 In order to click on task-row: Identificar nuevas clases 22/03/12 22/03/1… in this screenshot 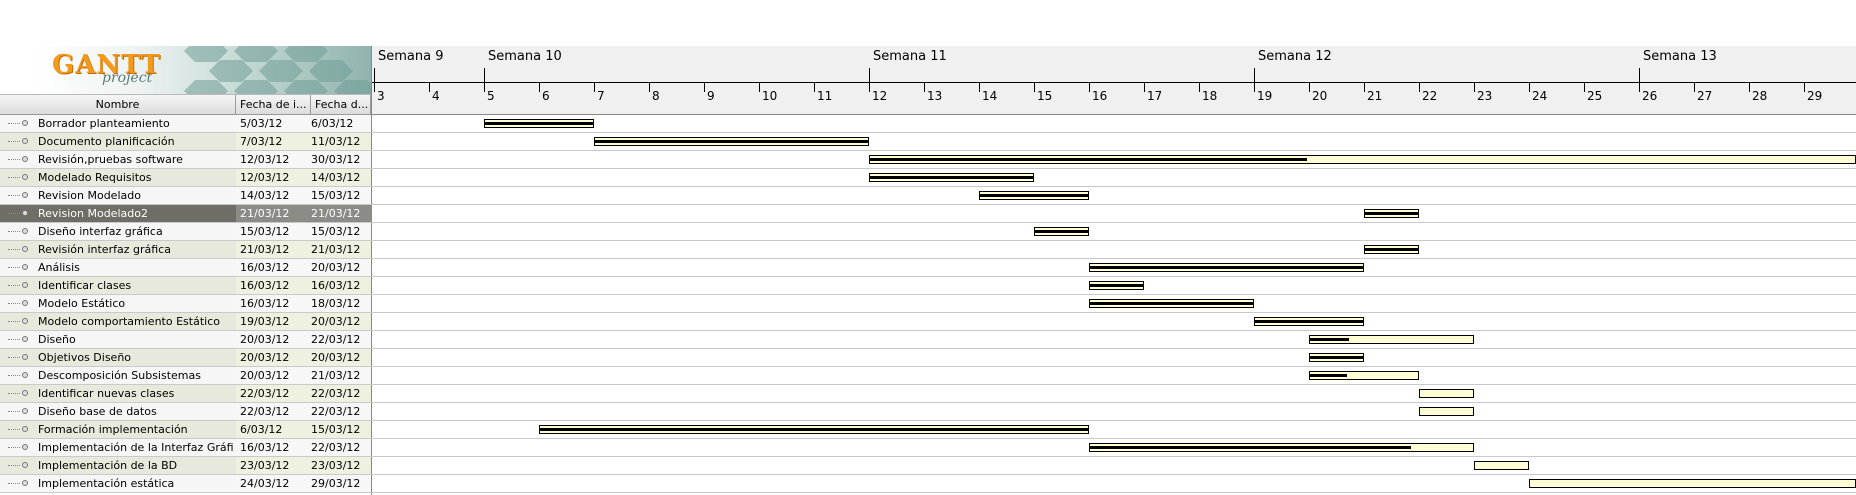, I will do `click(928, 394)`.